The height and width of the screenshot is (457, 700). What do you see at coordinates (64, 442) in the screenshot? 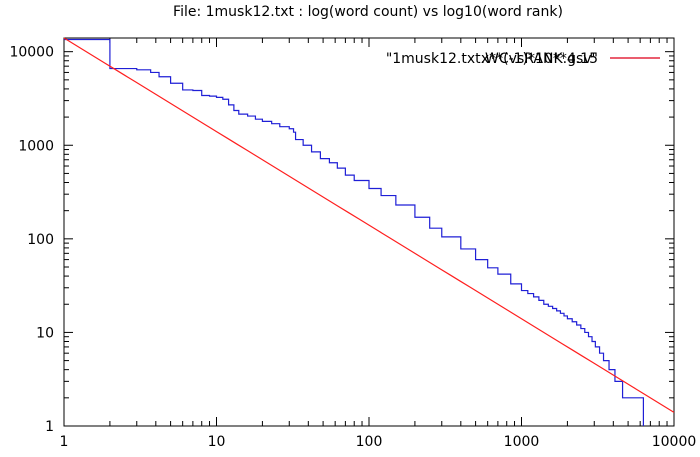
I see `x-tick-label: 1` at bounding box center [64, 442].